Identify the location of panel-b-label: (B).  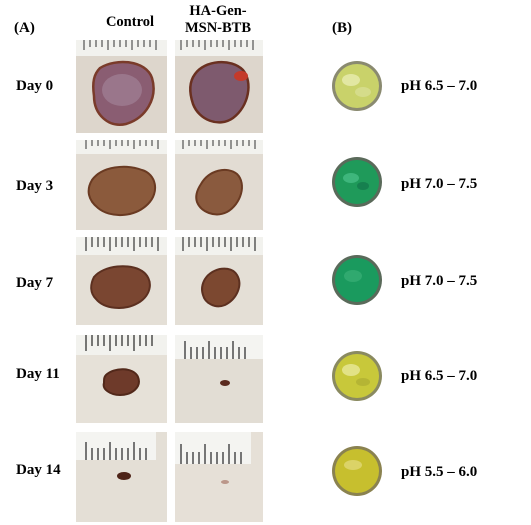
(342, 28).